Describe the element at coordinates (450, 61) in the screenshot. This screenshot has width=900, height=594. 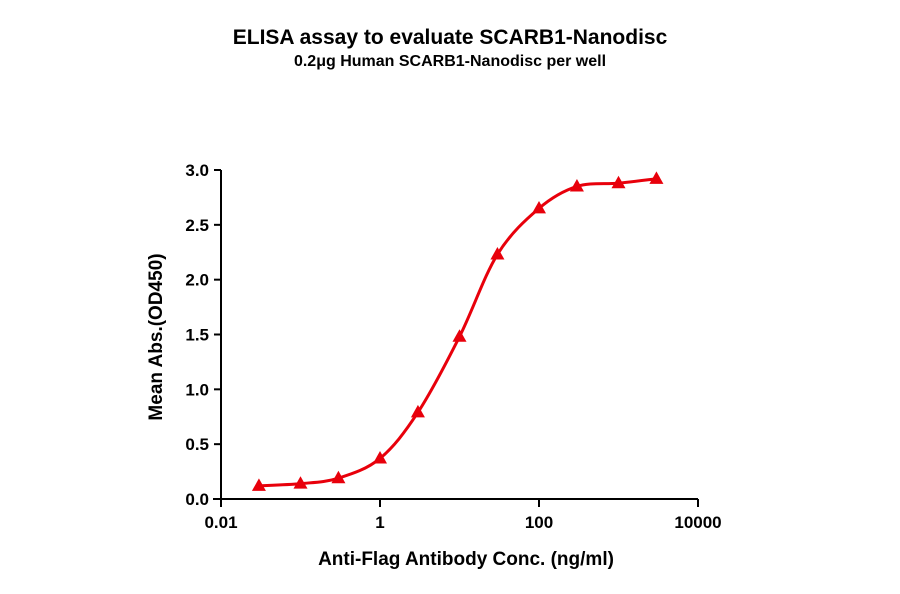
I see `chart-subtitle: 0.2μg Human SCARB1-Nanodisc per well` at that location.